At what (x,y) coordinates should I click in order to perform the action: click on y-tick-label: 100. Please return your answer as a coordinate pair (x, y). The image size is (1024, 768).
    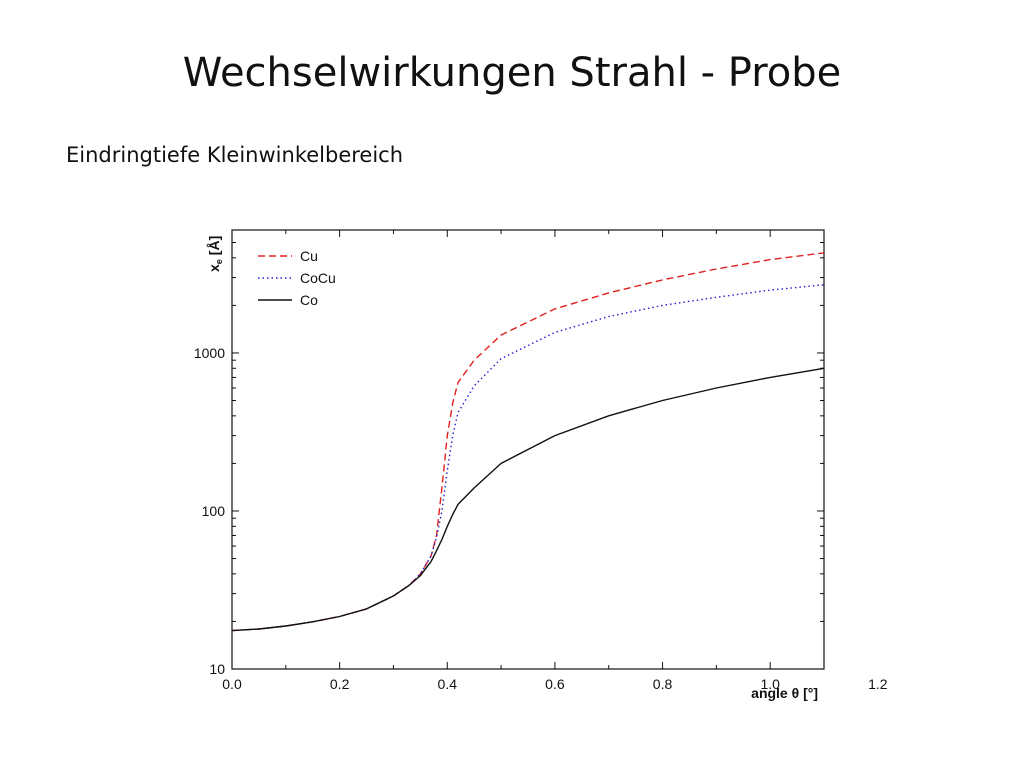
    Looking at the image, I should click on (214, 511).